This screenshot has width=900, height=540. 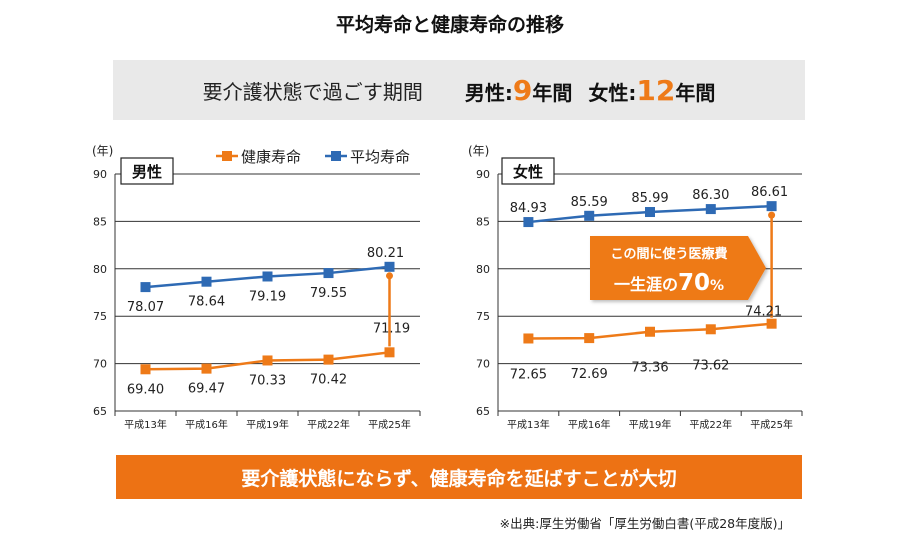 I want to click on panel-label-box-female, so click(x=528, y=171).